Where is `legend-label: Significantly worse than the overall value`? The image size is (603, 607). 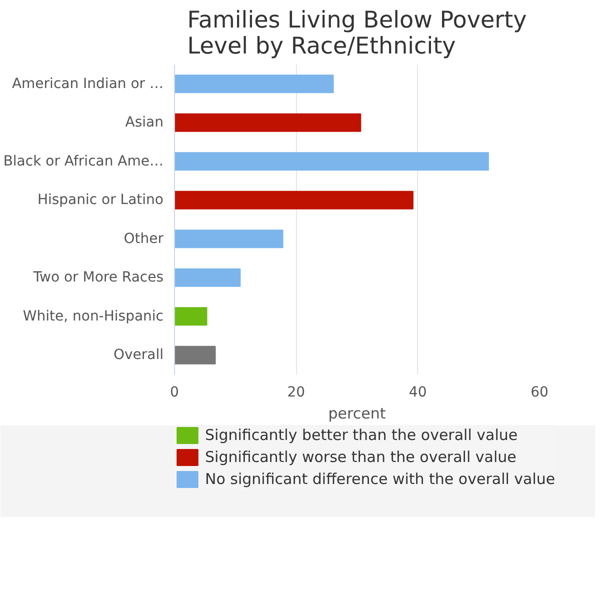 legend-label: Significantly worse than the overall value is located at coordinates (360, 457).